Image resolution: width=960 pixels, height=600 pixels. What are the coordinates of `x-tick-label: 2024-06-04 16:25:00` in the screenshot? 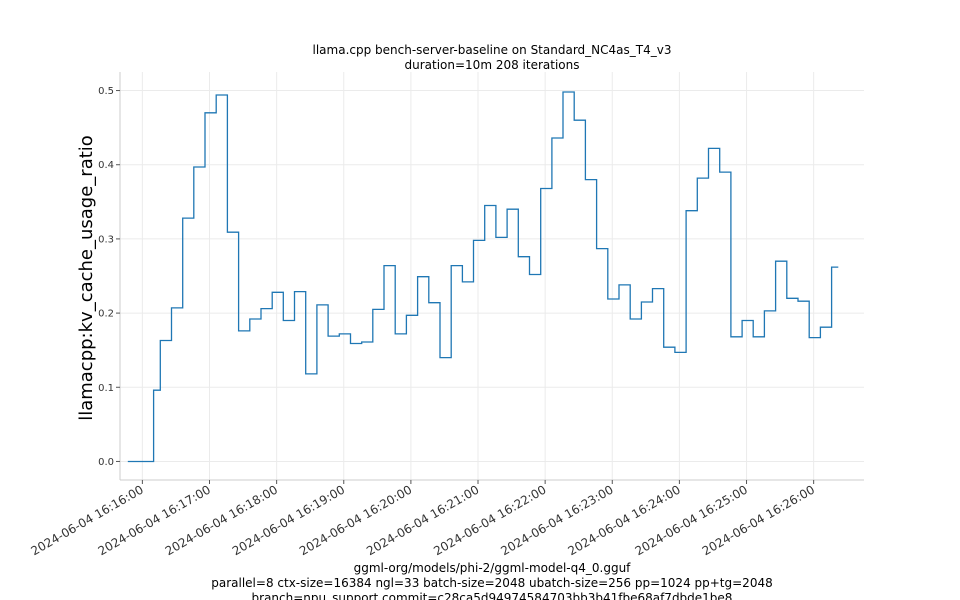 It's located at (691, 520).